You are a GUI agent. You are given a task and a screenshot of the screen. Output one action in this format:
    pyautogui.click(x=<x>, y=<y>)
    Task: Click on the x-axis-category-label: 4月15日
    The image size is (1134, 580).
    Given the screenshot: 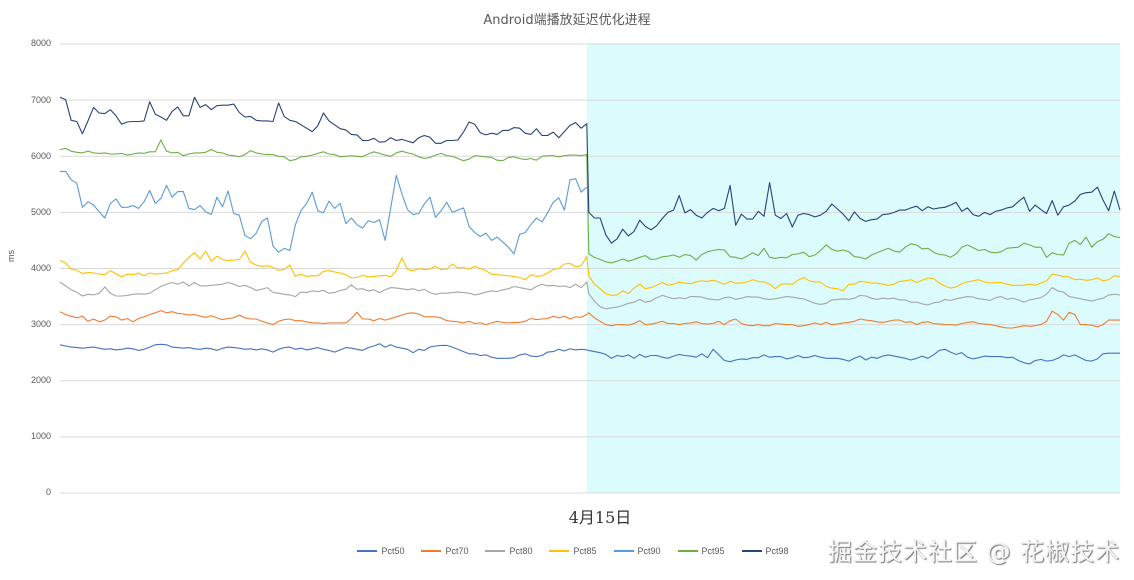 What is the action you would take?
    pyautogui.click(x=600, y=517)
    